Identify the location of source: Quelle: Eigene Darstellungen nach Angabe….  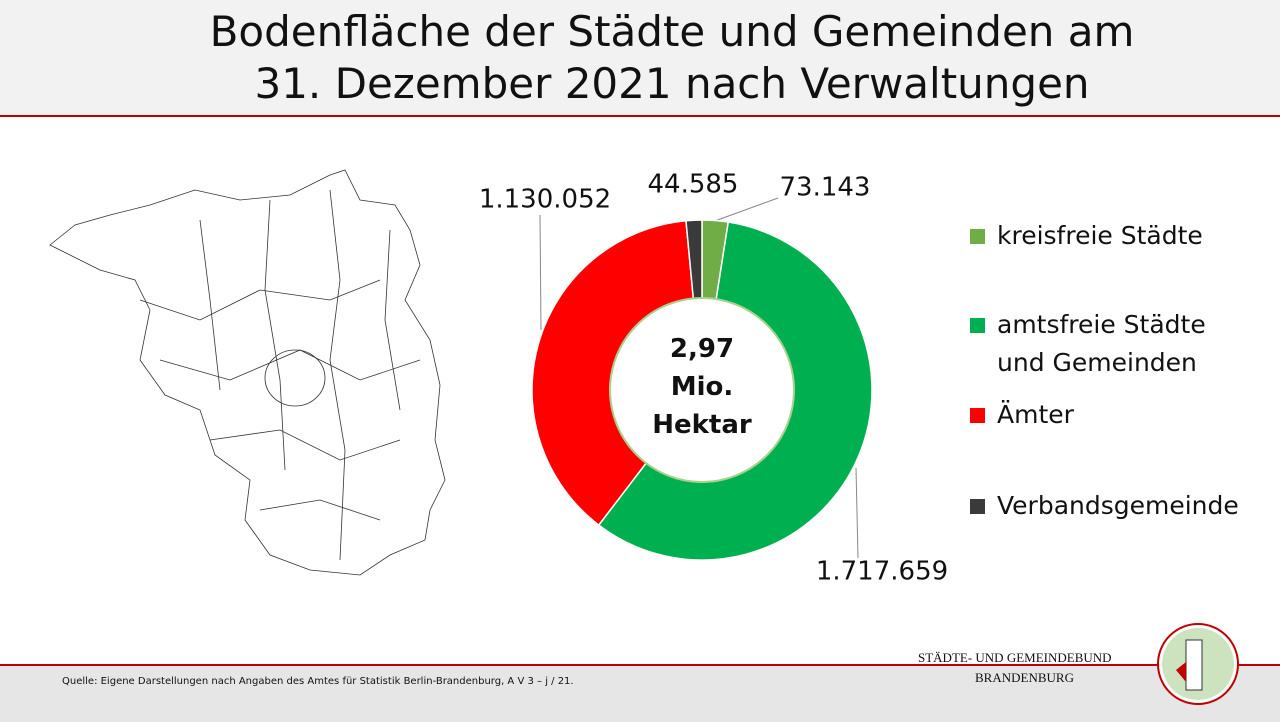
(318, 681).